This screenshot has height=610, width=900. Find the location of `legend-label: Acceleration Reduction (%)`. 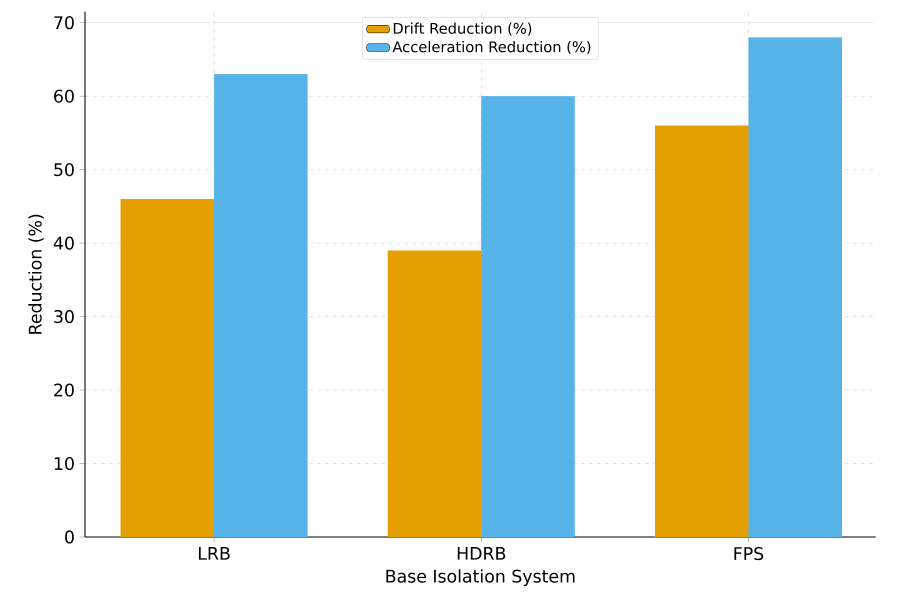

legend-label: Acceleration Reduction (%) is located at coordinates (491, 47).